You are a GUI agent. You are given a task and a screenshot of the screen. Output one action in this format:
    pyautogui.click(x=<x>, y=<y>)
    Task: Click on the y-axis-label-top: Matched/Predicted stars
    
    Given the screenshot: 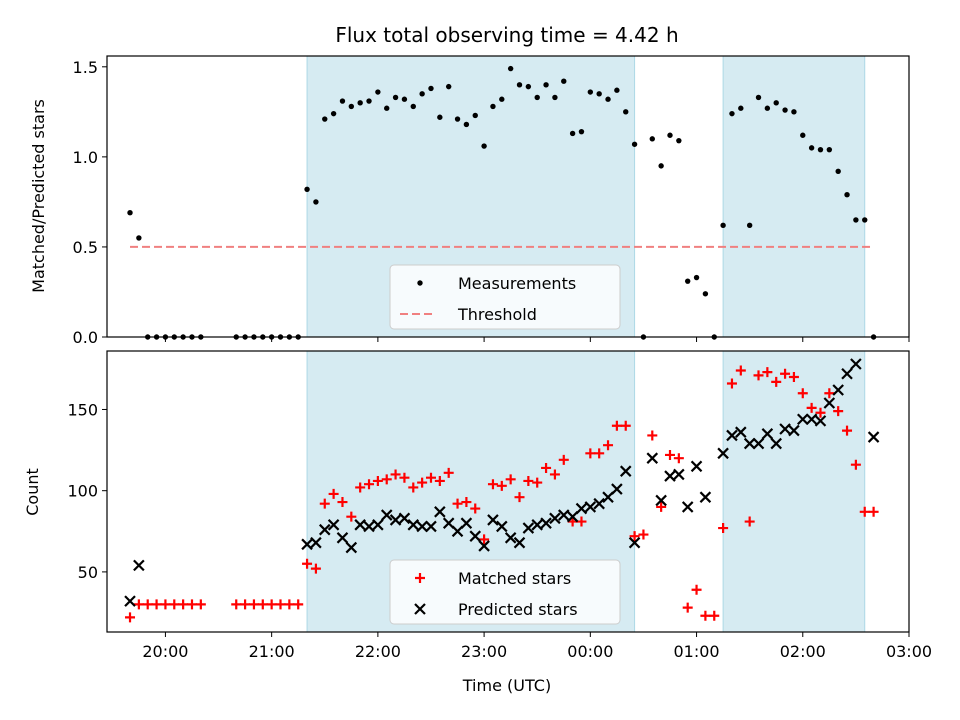 What is the action you would take?
    pyautogui.click(x=38, y=196)
    